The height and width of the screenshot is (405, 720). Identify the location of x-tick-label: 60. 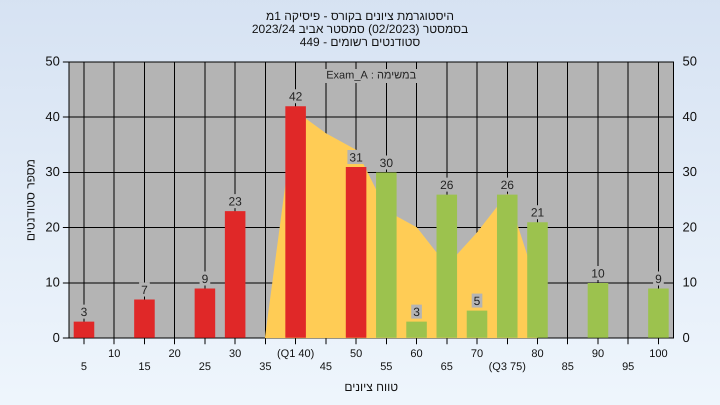
(416, 354).